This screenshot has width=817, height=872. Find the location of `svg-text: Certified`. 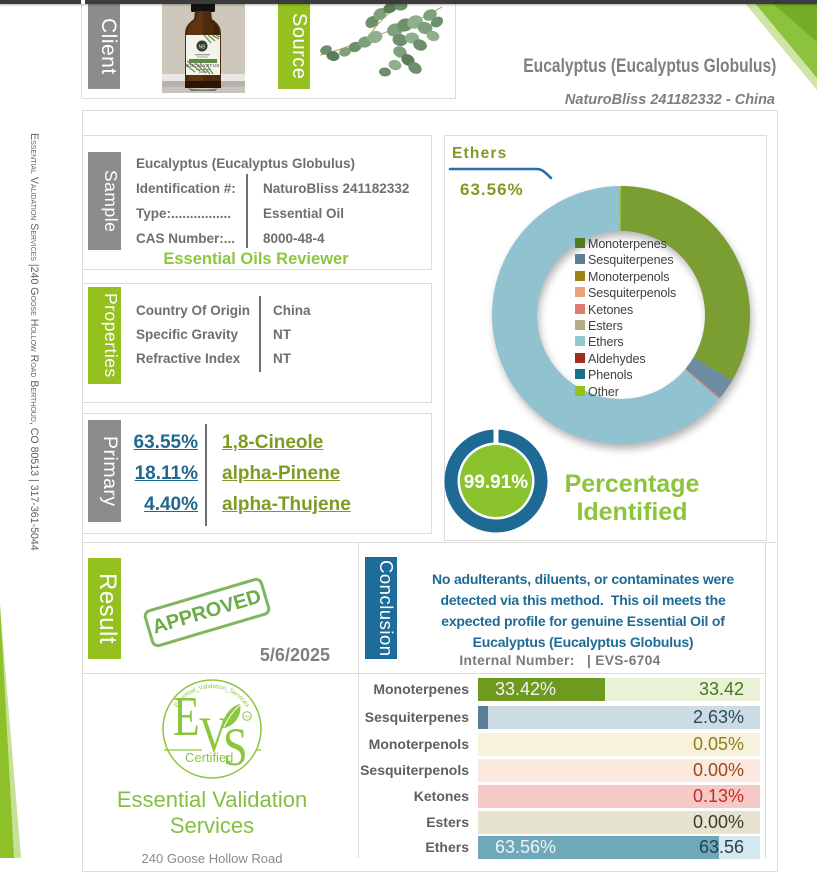

svg-text: Certified is located at coordinates (209, 757).